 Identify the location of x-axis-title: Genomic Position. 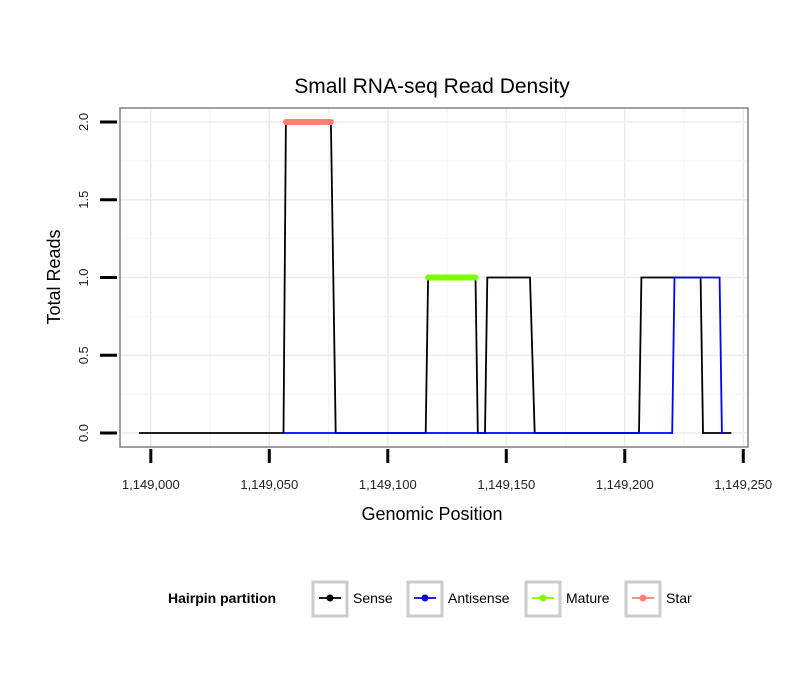
(431, 514).